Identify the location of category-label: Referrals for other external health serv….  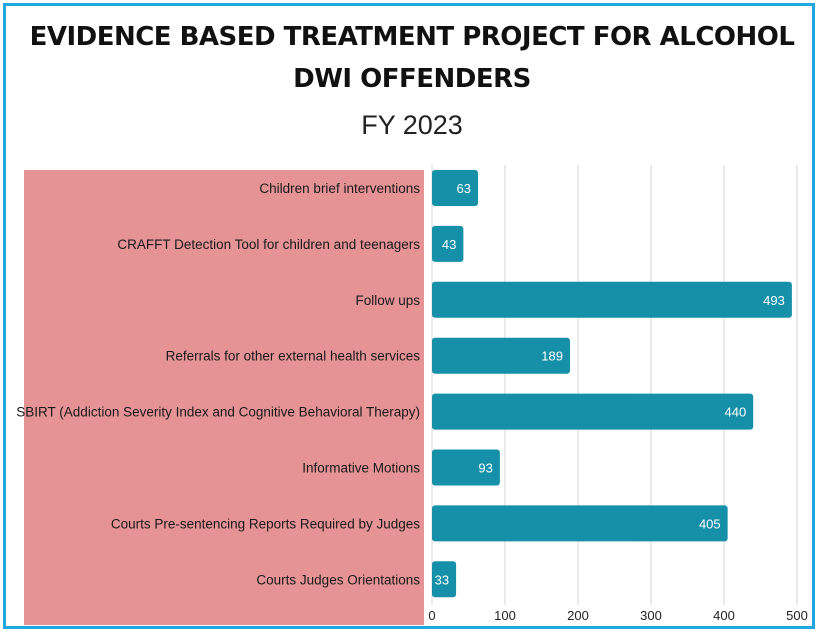
(293, 356).